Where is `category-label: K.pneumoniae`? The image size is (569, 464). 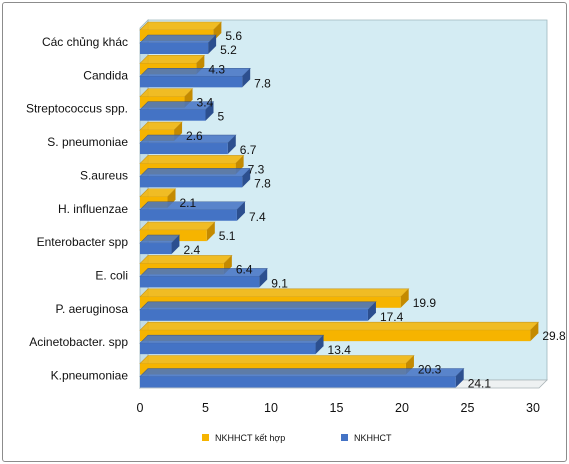
category-label: K.pneumoniae is located at coordinates (90, 376).